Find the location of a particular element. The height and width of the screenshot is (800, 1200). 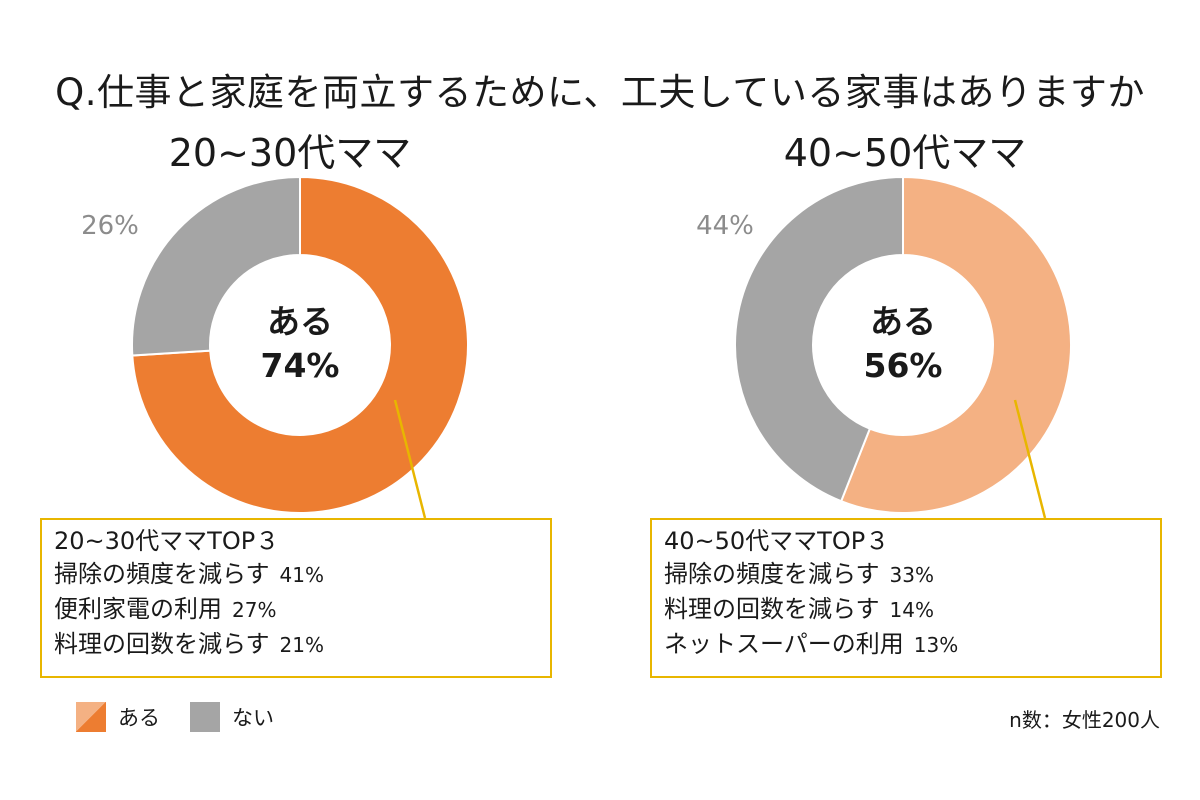

top3-item-value: 41% is located at coordinates (301, 575).